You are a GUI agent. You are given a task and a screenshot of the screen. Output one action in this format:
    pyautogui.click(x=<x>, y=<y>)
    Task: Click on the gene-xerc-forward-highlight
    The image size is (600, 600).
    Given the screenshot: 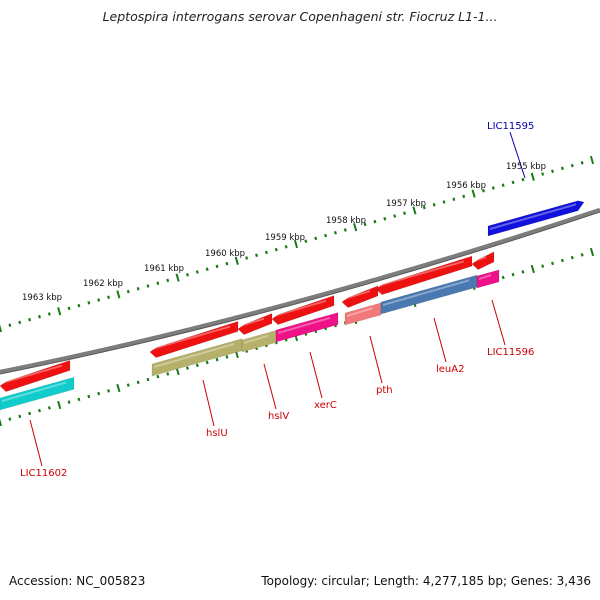 What is the action you would take?
    pyautogui.click(x=300, y=308)
    